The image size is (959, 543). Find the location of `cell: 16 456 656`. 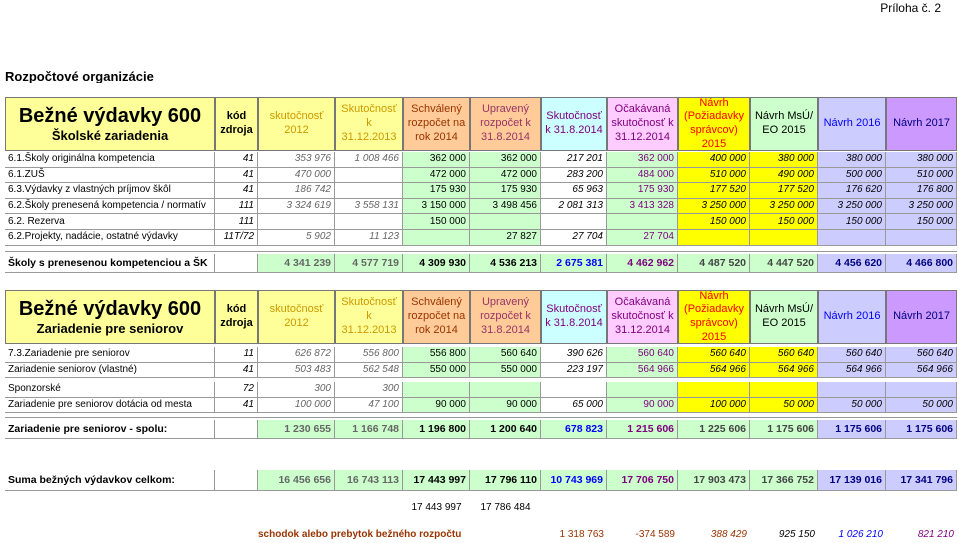

cell: 16 456 656 is located at coordinates (296, 480).